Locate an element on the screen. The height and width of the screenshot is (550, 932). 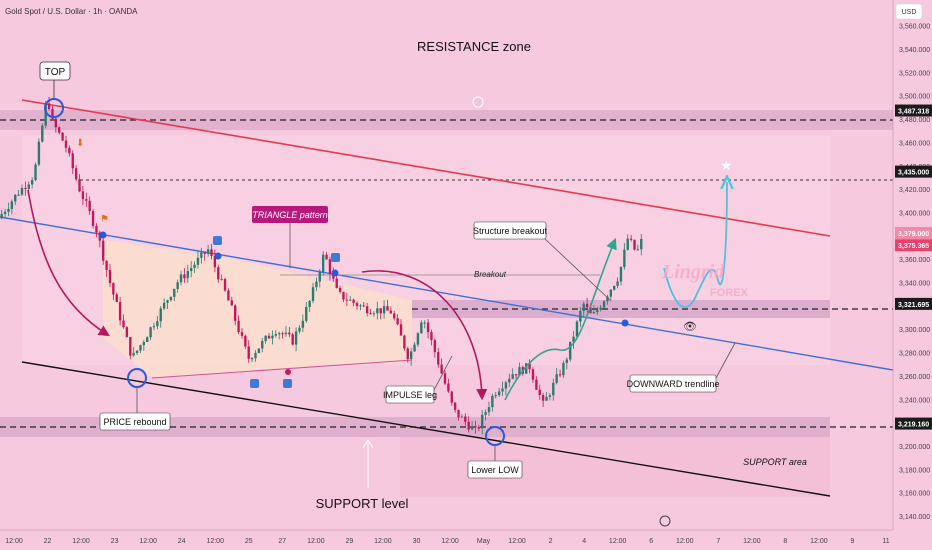
time-tick-label: 22 is located at coordinates (48, 541).